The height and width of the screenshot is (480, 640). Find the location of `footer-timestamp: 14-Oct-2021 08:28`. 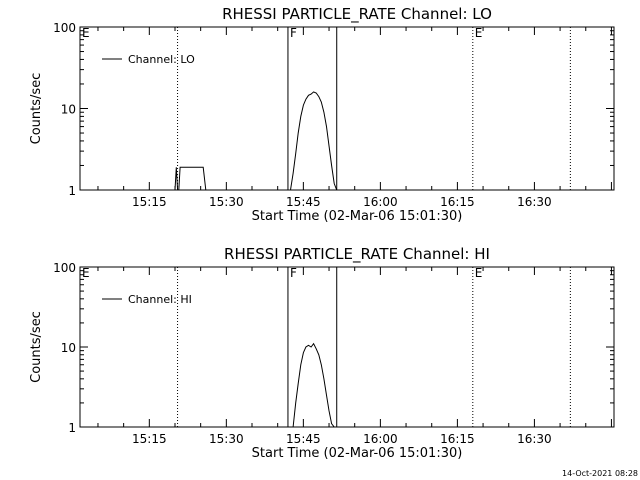

footer-timestamp: 14-Oct-2021 08:28 is located at coordinates (600, 473).